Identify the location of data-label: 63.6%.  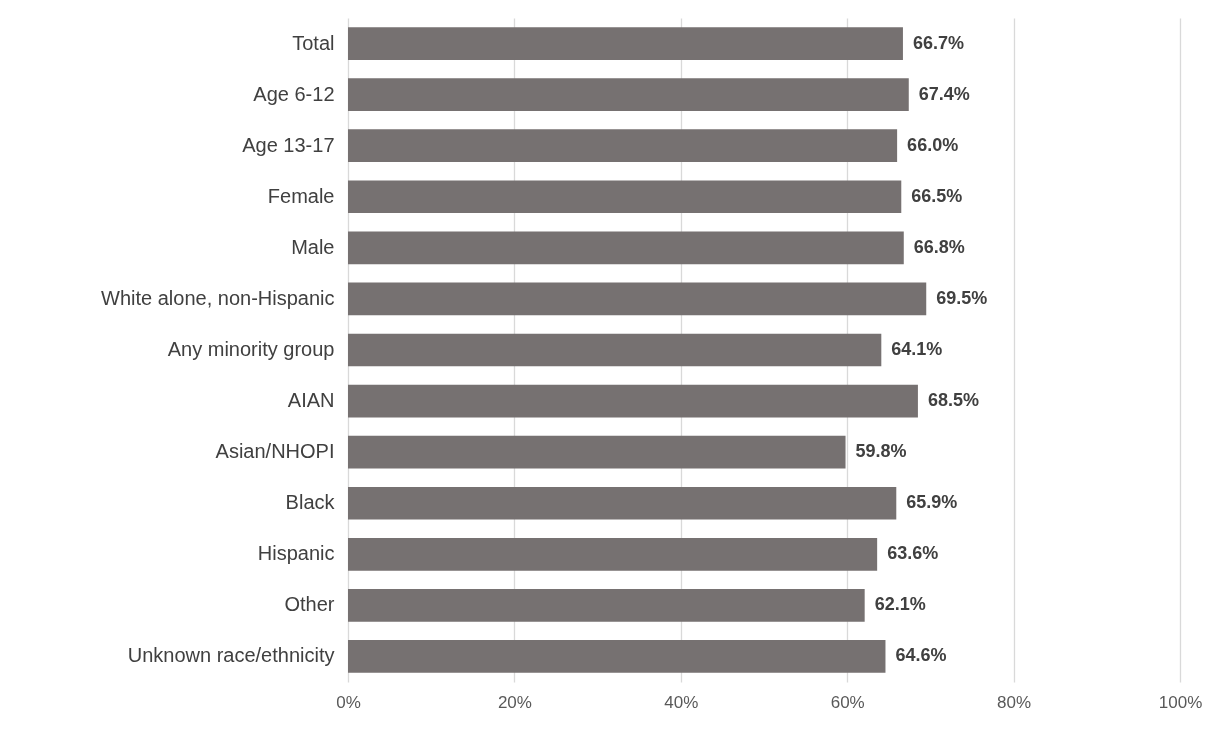
(913, 553).